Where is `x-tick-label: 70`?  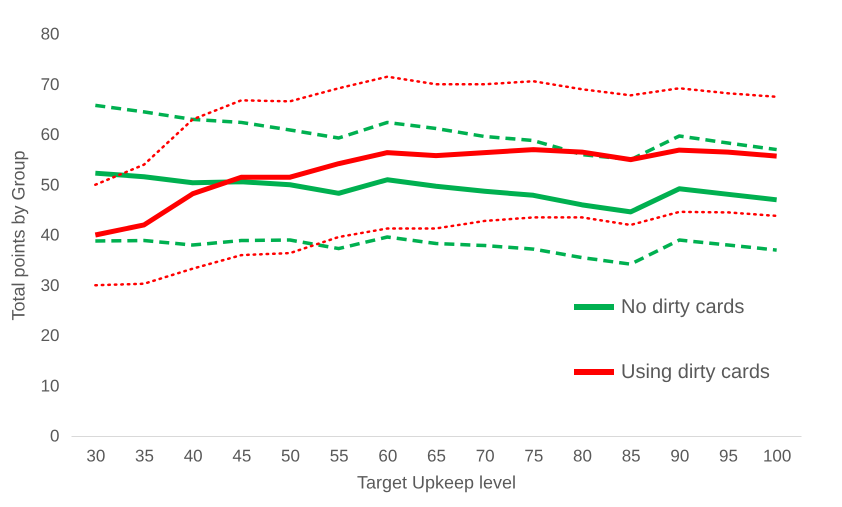
x-tick-label: 70 is located at coordinates (485, 456).